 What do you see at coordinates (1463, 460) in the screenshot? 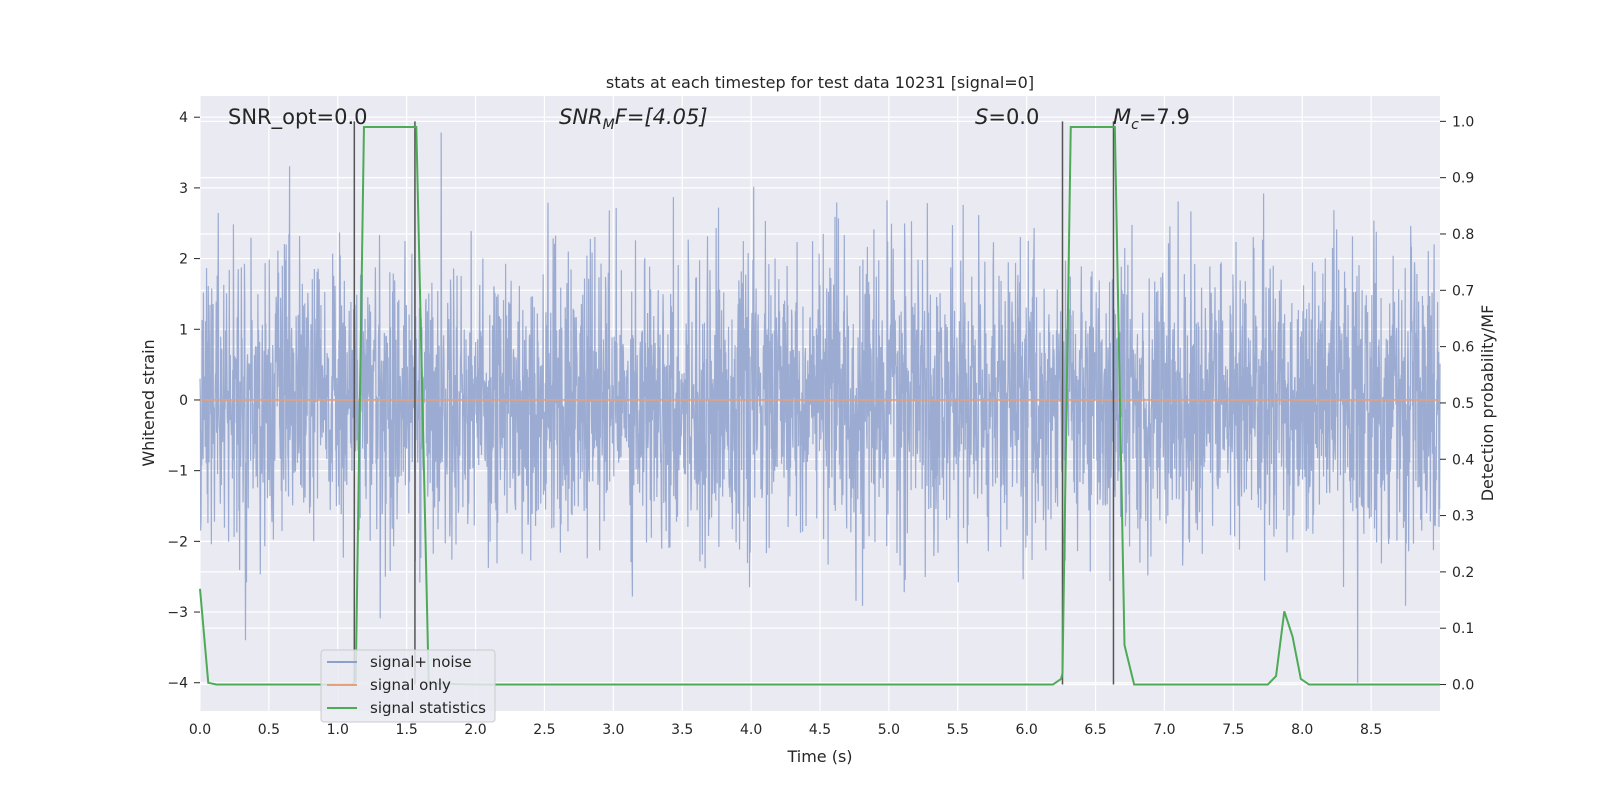
I see `y2-tick-label-6: 0.4` at bounding box center [1463, 460].